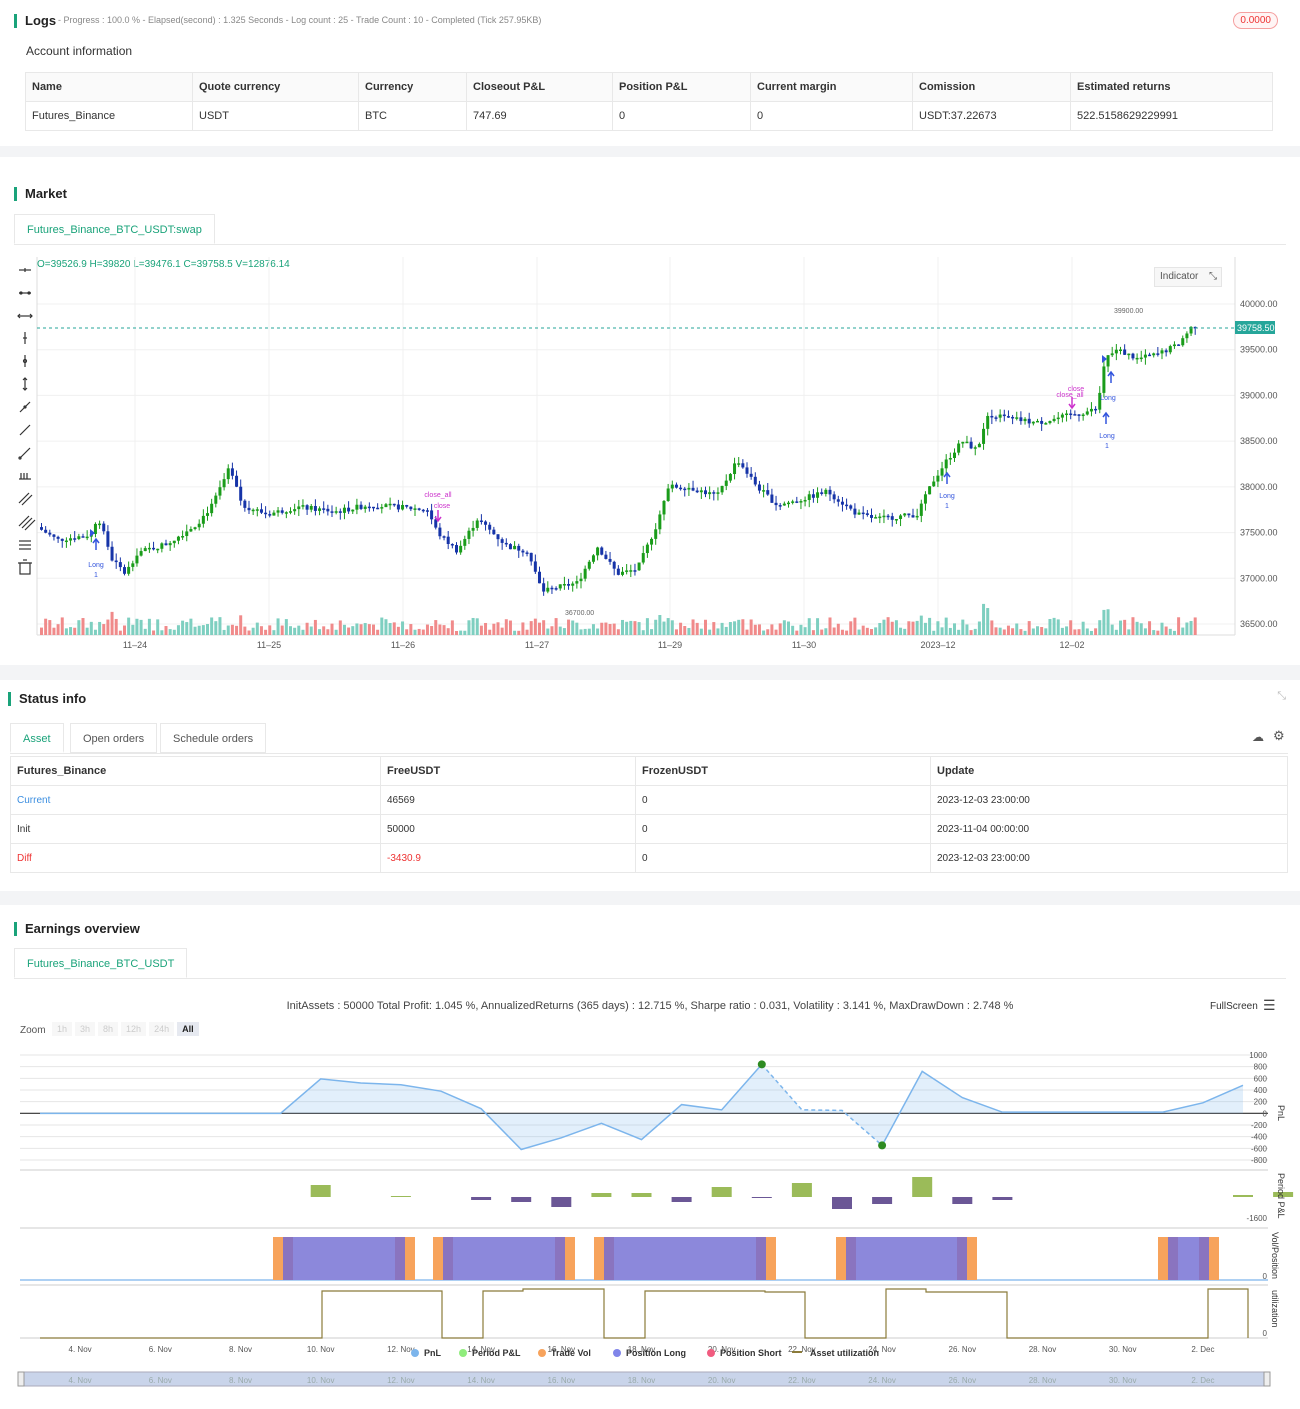 The width and height of the screenshot is (1300, 1409). I want to click on drawing-tools-icons, so click(25, 417).